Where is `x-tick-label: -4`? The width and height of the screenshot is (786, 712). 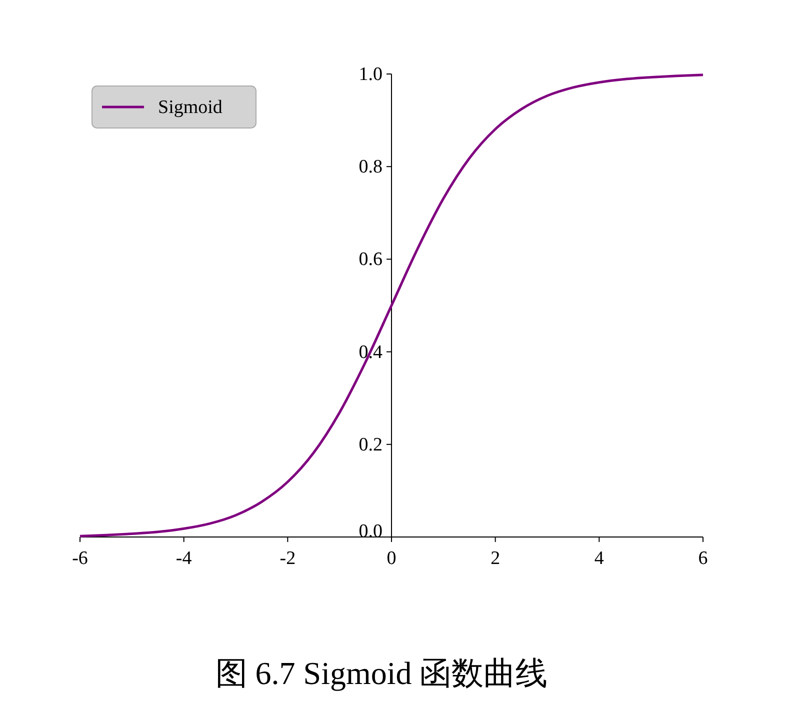 x-tick-label: -4 is located at coordinates (184, 558).